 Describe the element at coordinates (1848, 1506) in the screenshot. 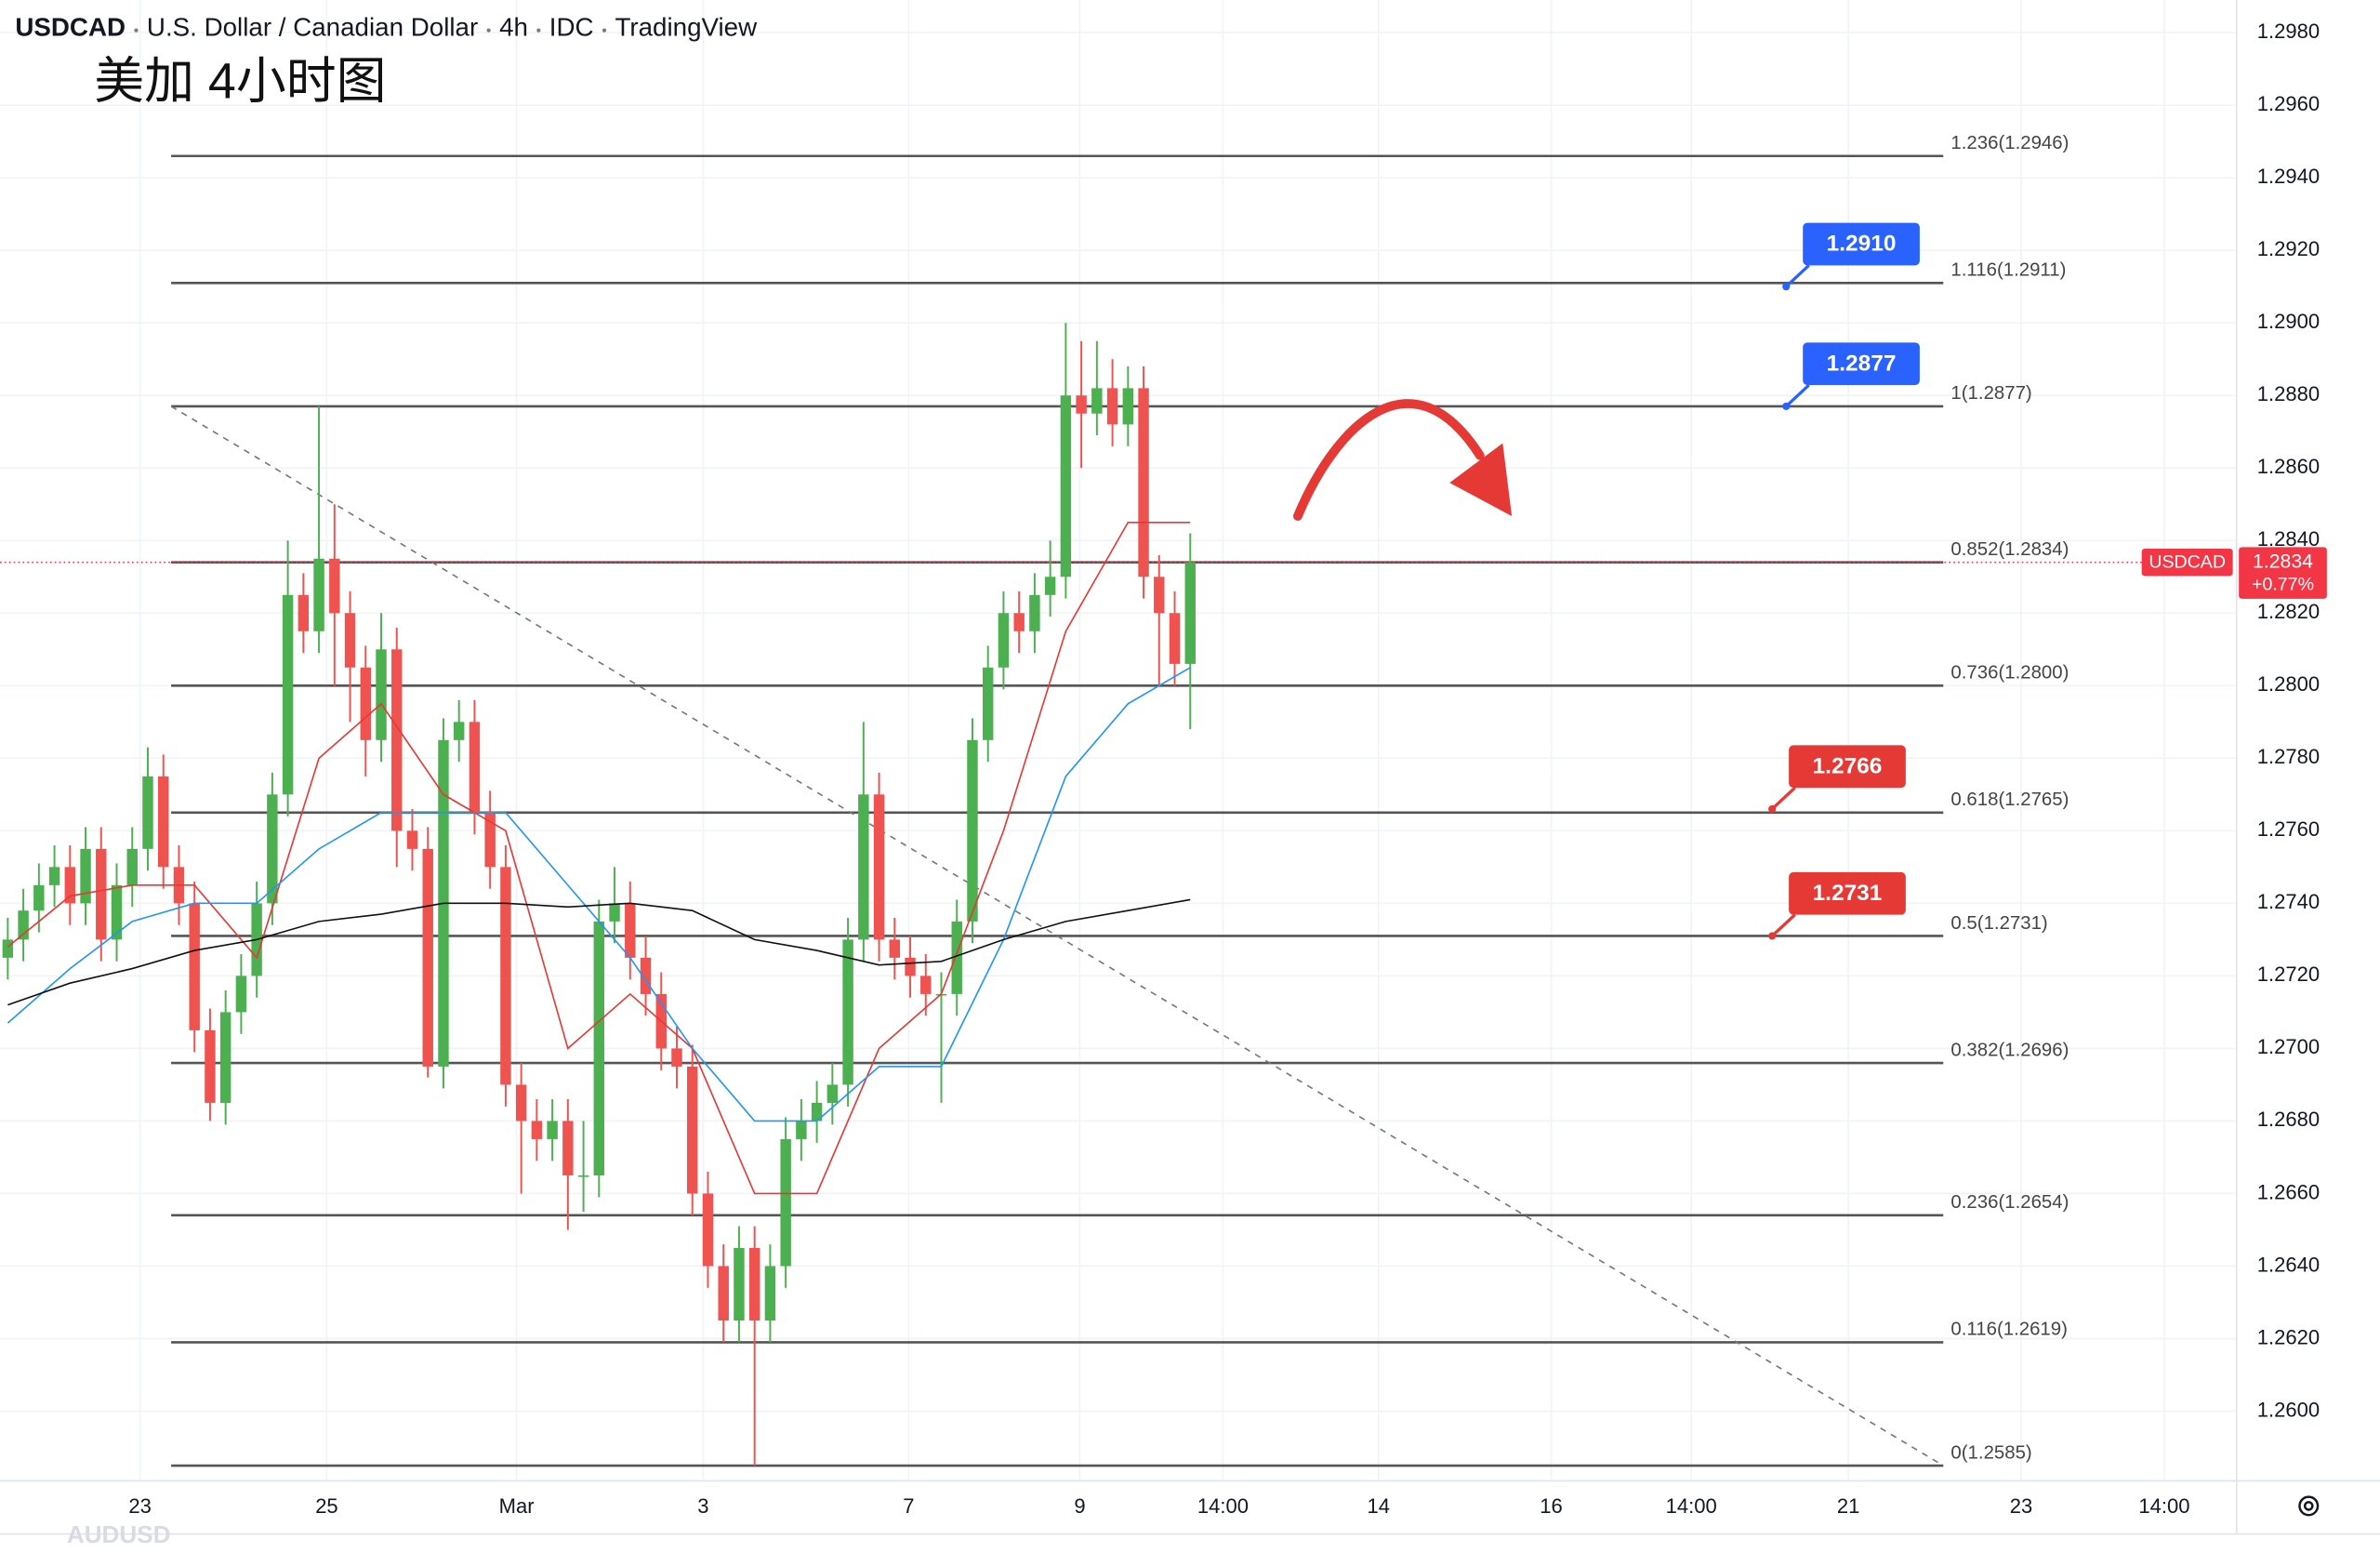

I see `x-tick-label: 21` at that location.